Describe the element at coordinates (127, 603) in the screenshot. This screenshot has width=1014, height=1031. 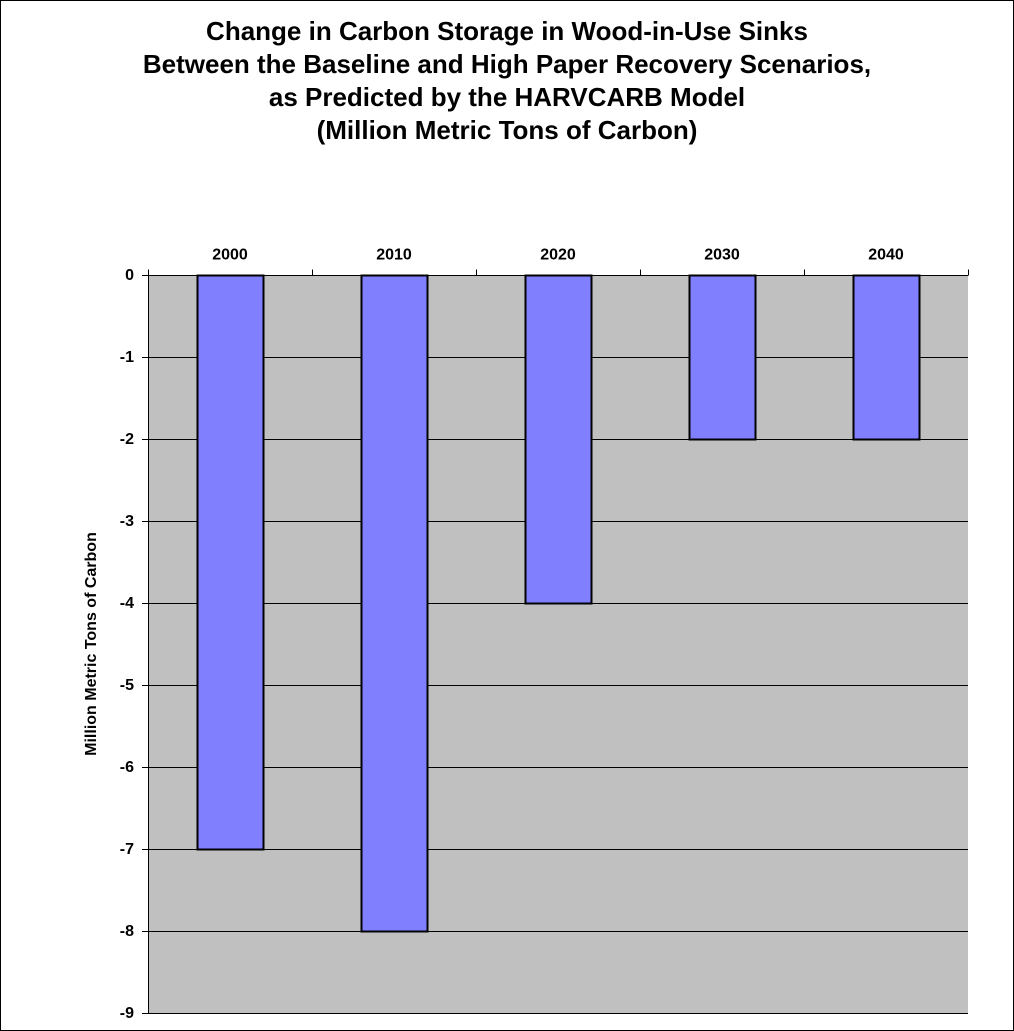
I see `y-tick-label: -4` at that location.